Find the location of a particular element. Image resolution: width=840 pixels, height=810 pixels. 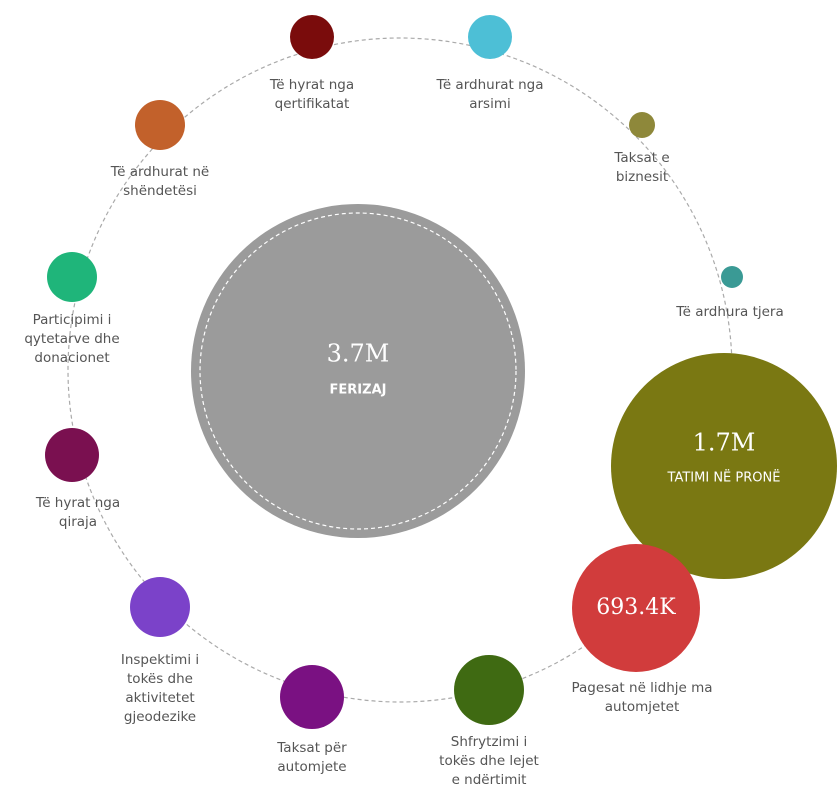

bubble-value: 1.7M is located at coordinates (724, 443).